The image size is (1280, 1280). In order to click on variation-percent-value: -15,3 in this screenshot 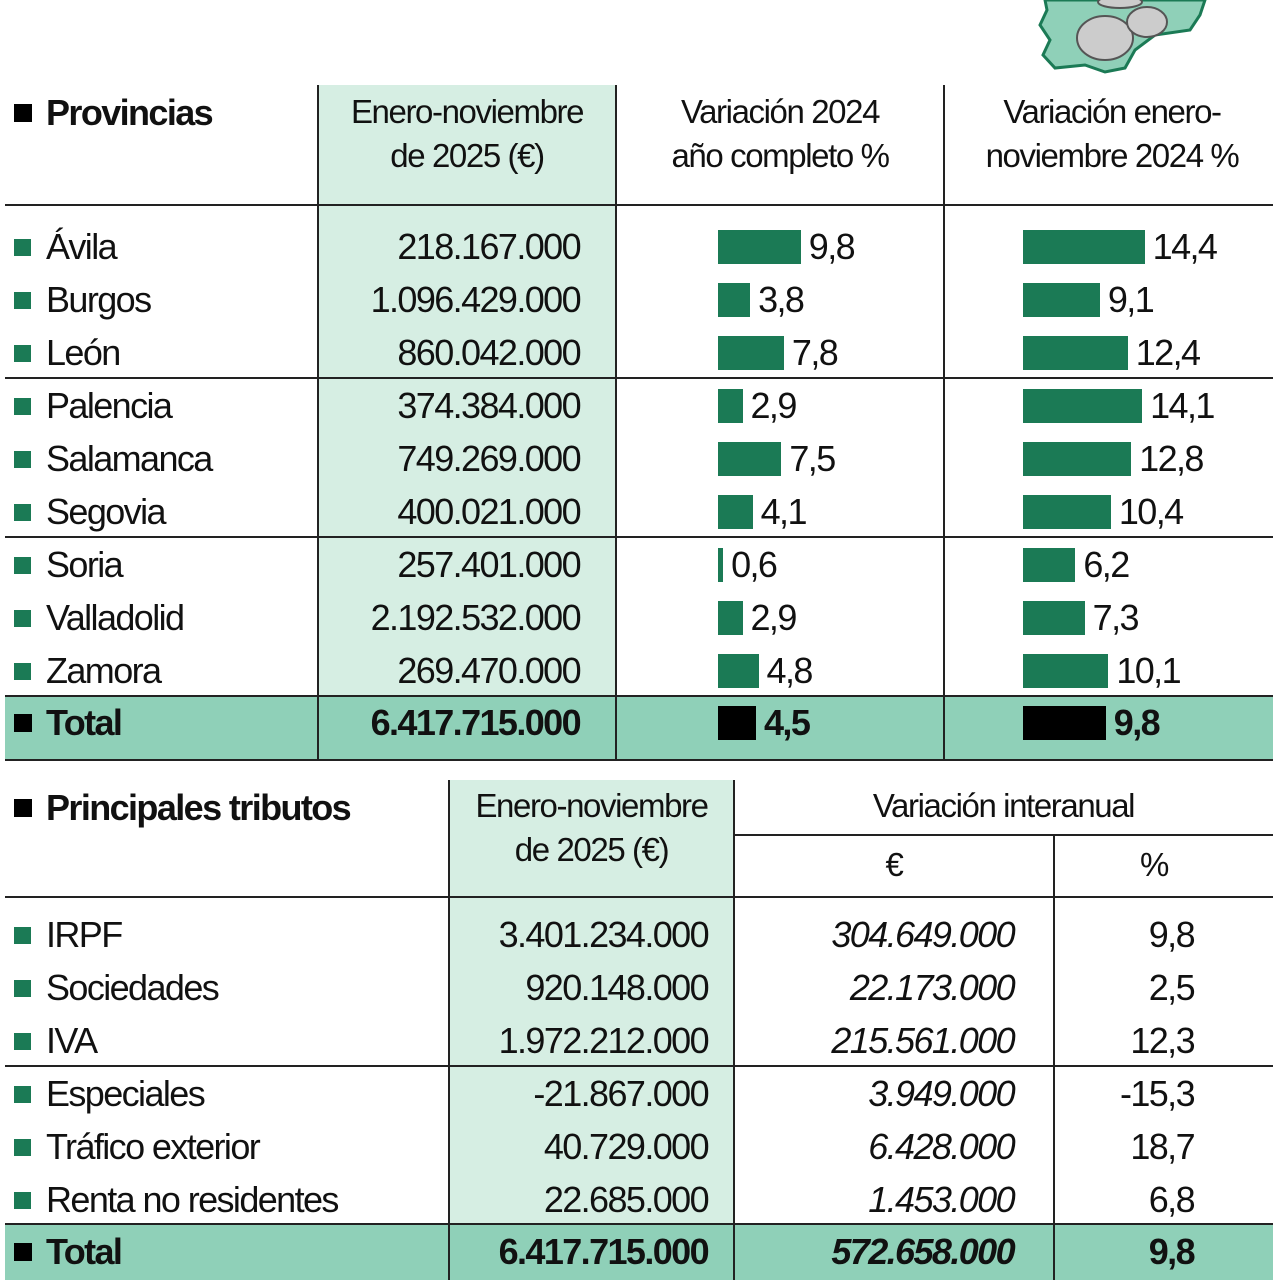, I will do `click(1157, 1093)`.